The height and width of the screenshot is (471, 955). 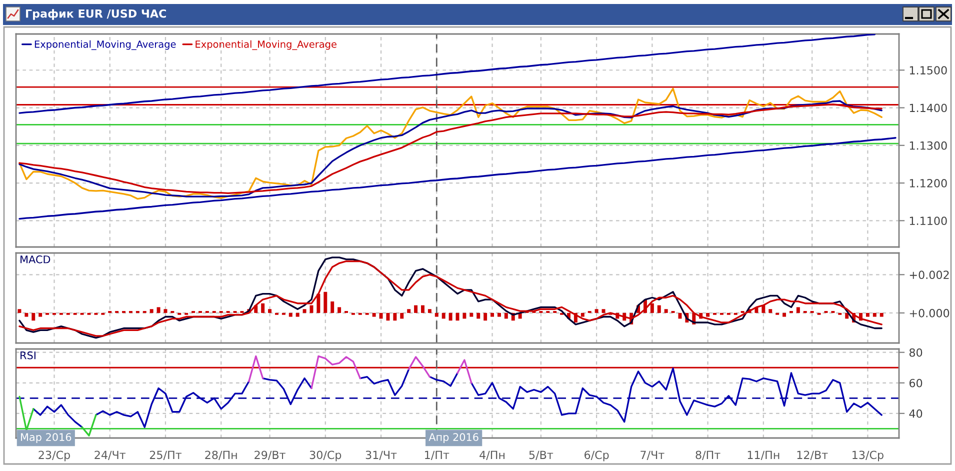 What do you see at coordinates (929, 275) in the screenshot?
I see `y-tick-label: +0.002` at bounding box center [929, 275].